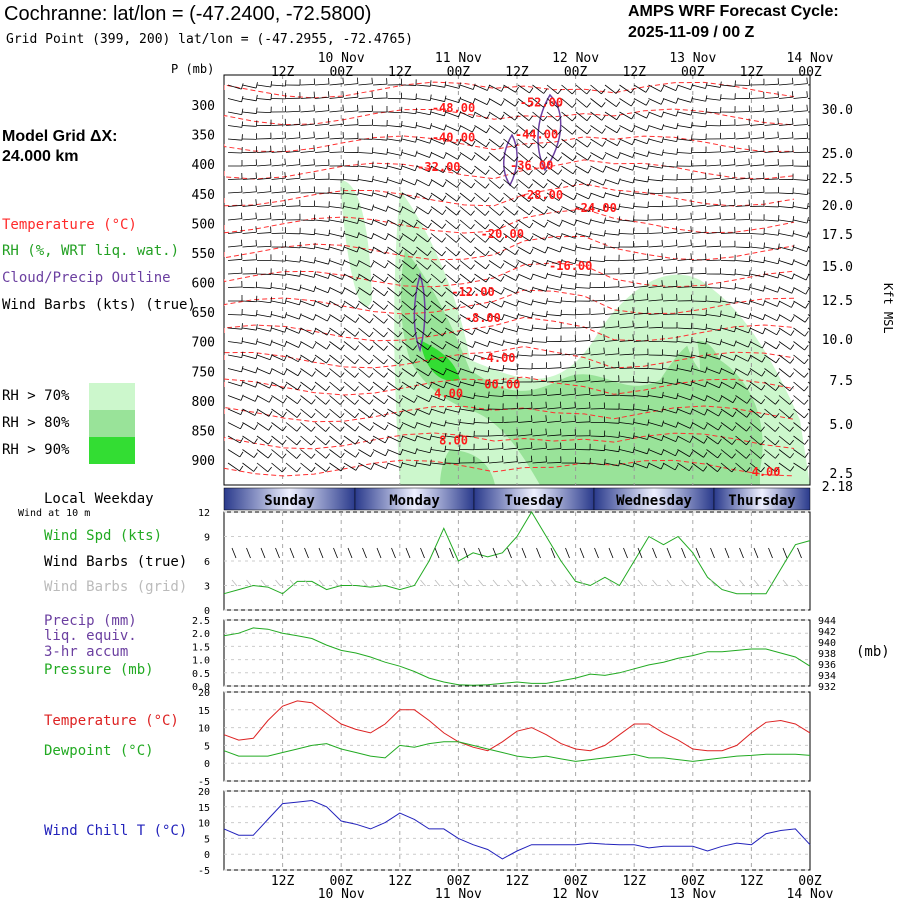 The height and width of the screenshot is (900, 900). Describe the element at coordinates (517, 553) in the screenshot. I see `series-line` at that location.